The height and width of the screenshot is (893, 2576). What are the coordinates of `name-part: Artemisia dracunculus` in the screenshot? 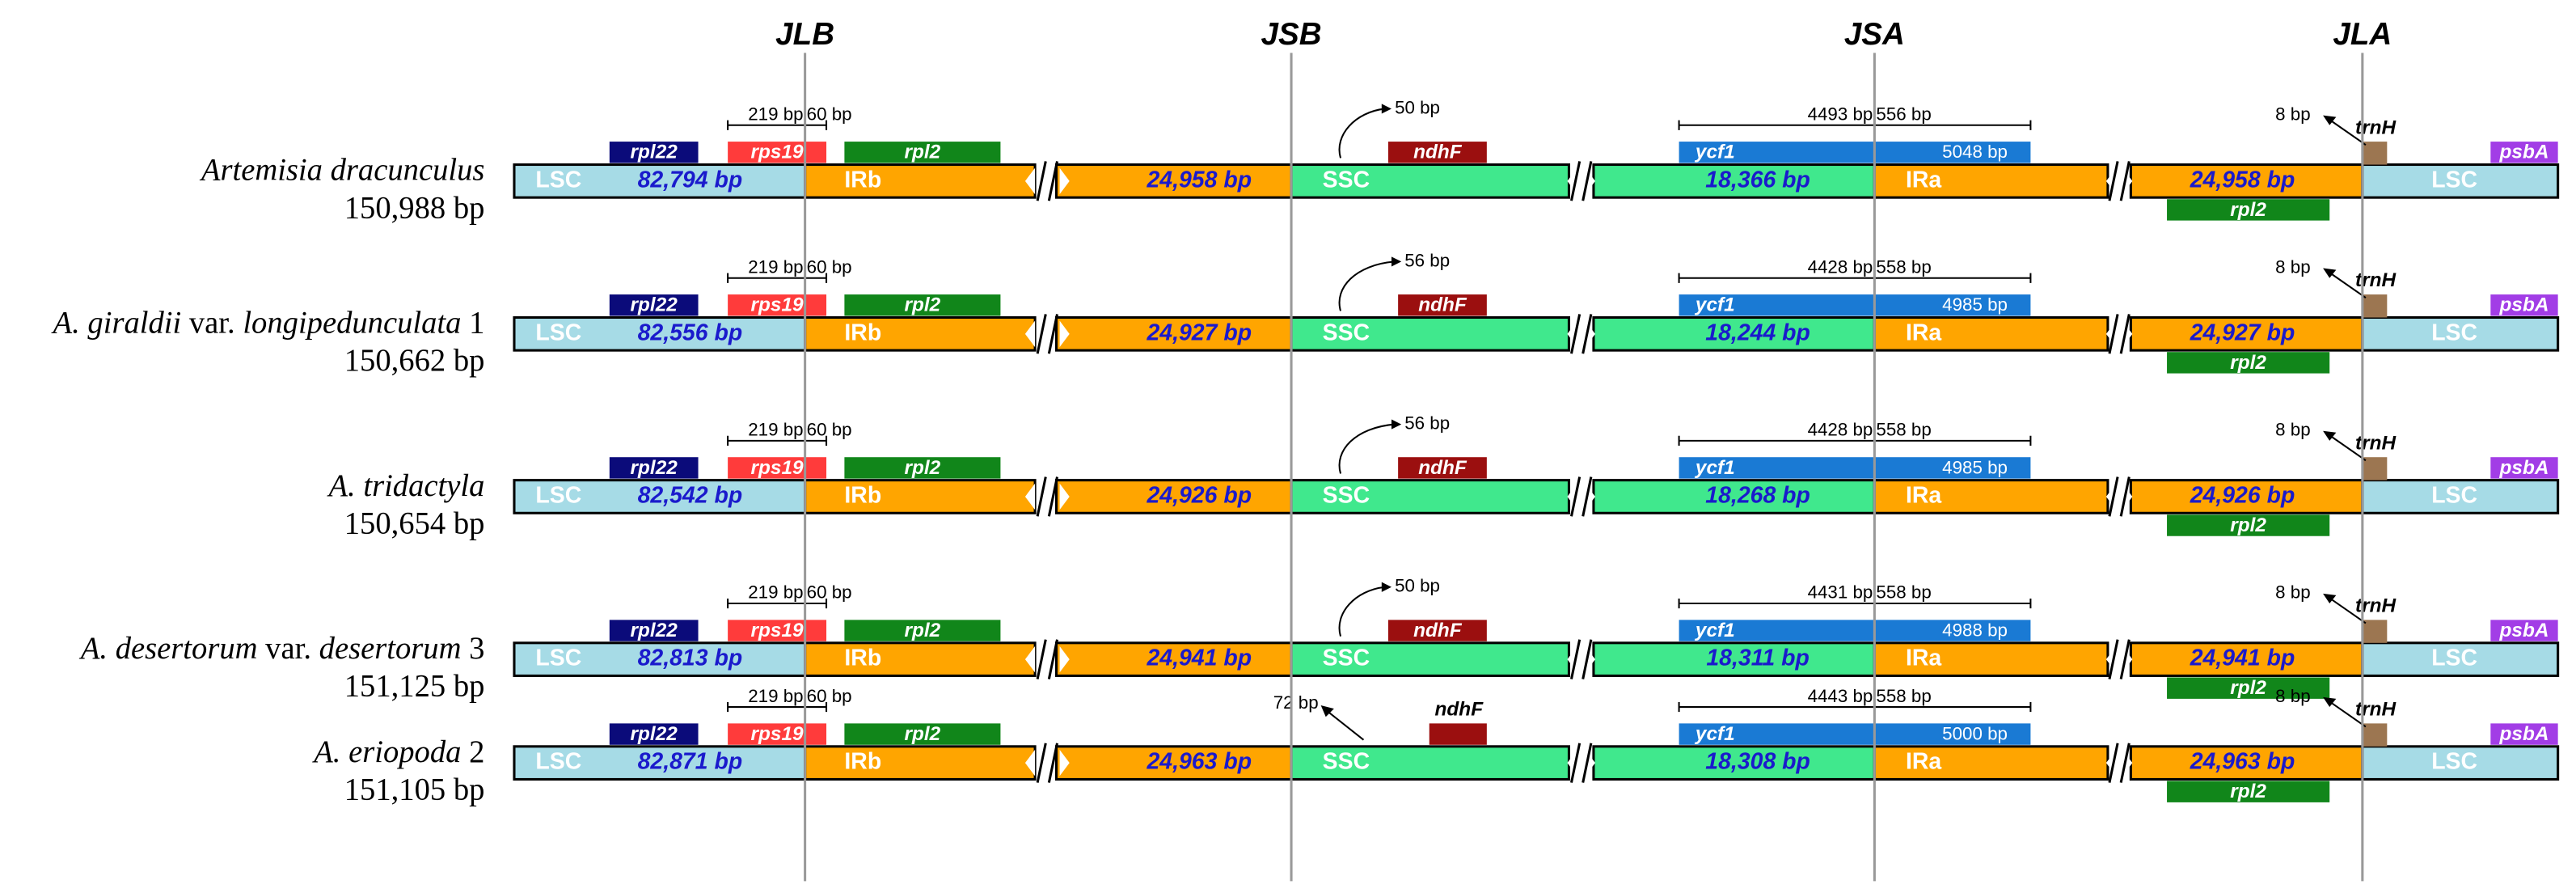 It's located at (342, 171).